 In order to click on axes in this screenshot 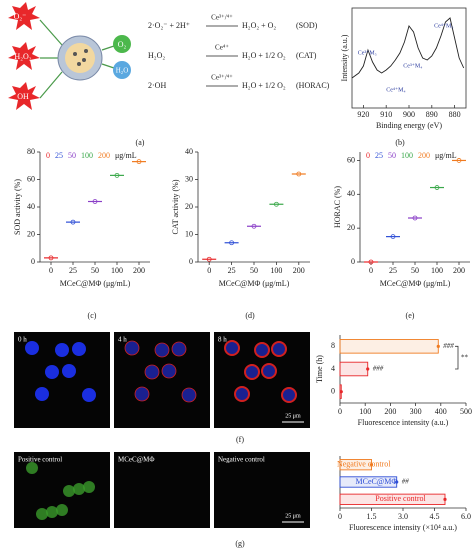, I will do `click(414, 207)`.